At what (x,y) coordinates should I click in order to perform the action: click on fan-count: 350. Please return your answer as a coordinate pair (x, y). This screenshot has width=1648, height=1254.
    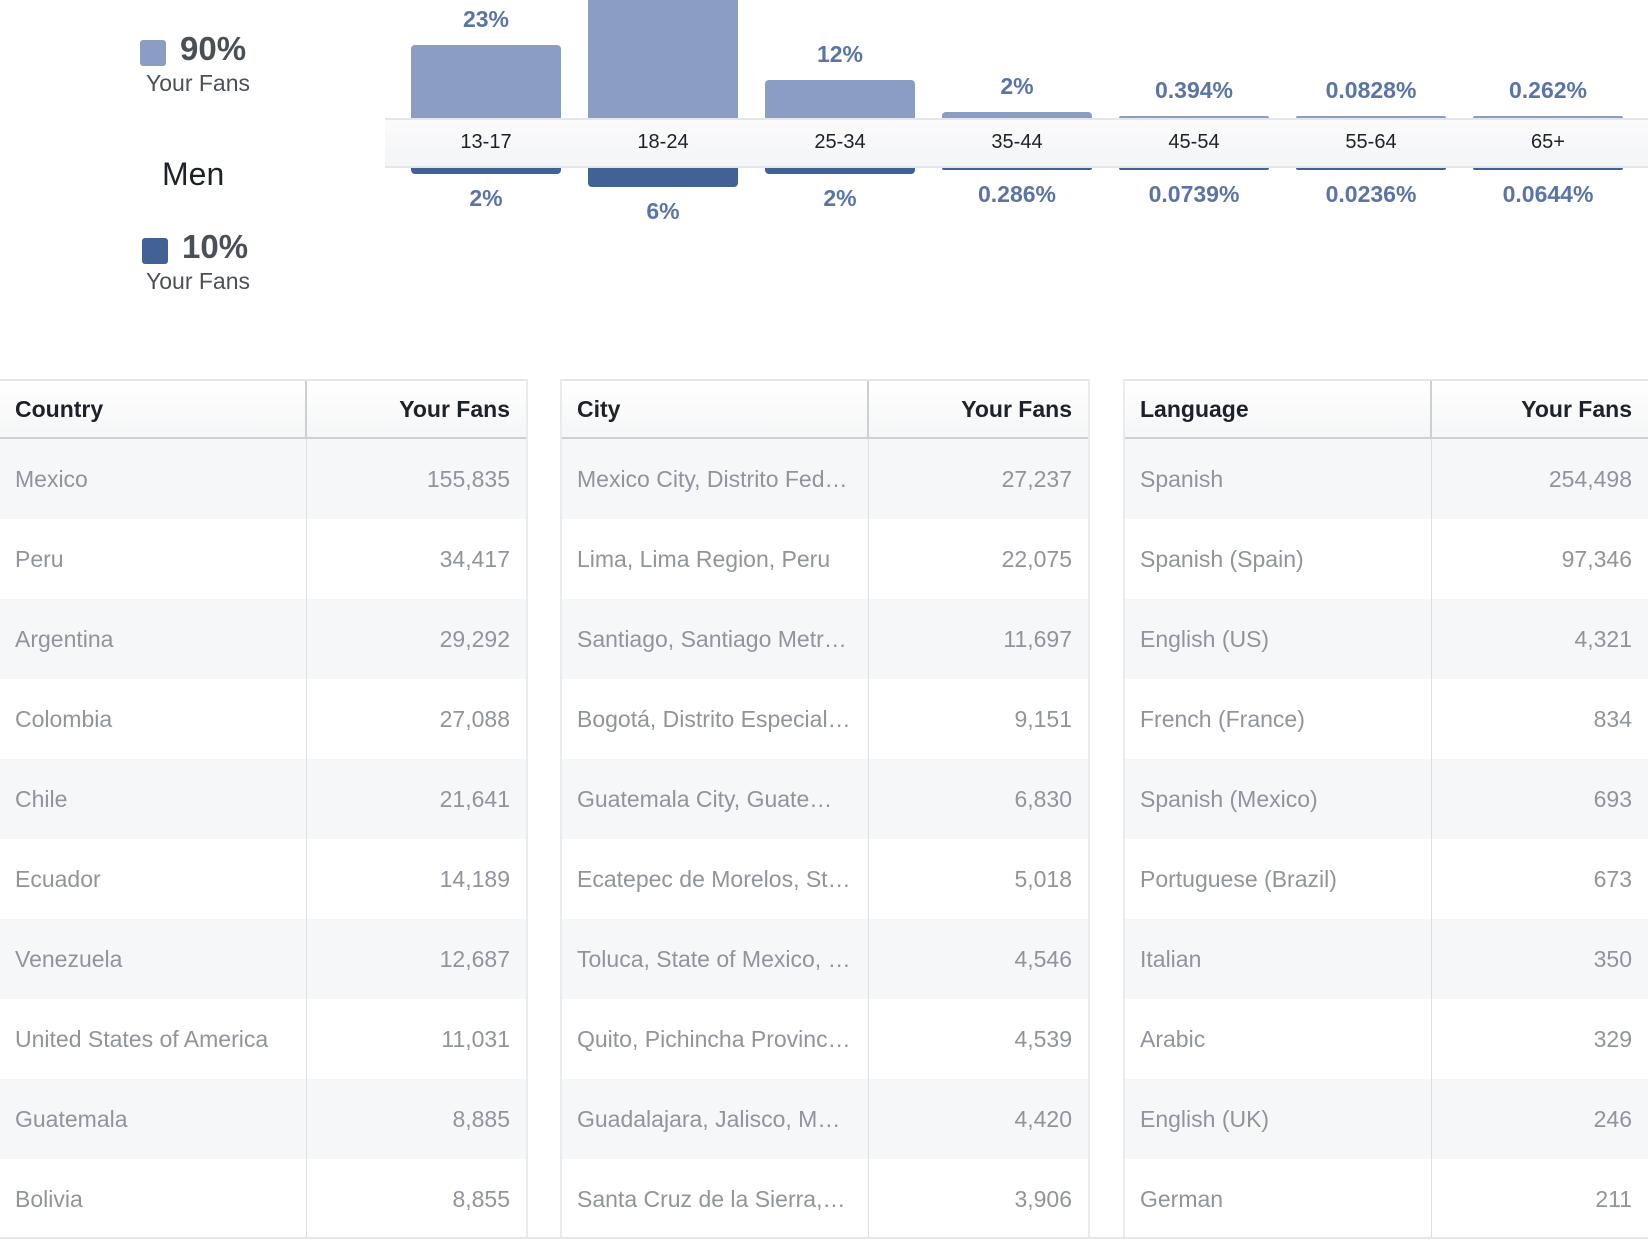
    Looking at the image, I should click on (1612, 958).